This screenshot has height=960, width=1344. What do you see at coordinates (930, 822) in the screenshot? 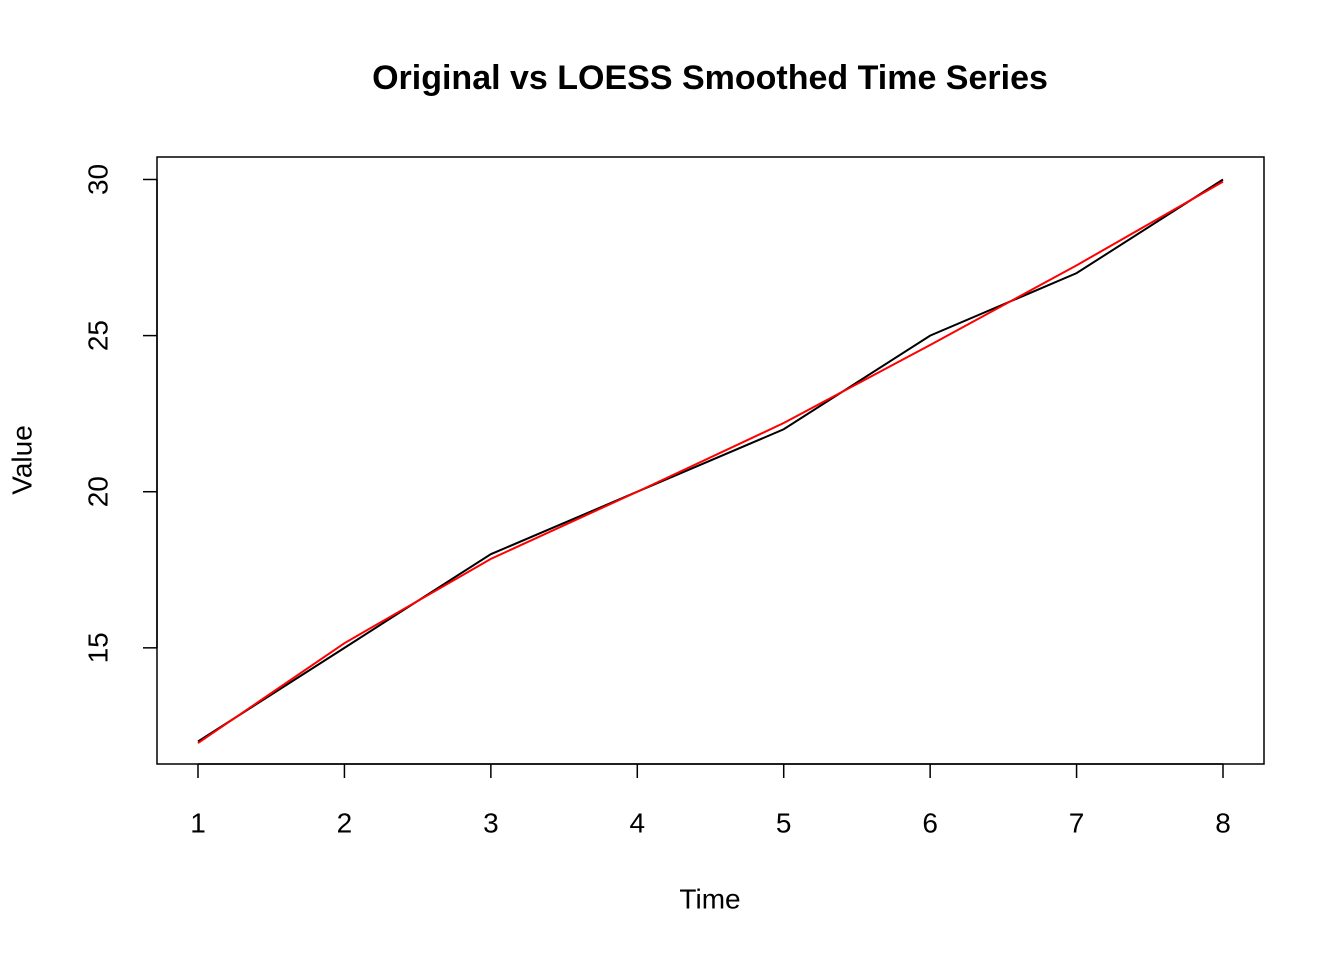
I see `x-tick-label: 6` at bounding box center [930, 822].